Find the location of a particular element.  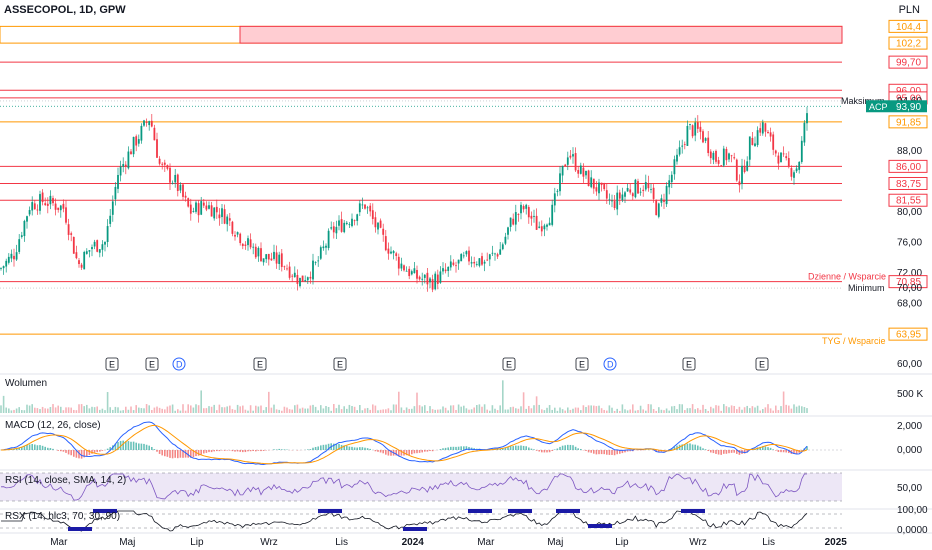

currency-label: PLN is located at coordinates (909, 10).